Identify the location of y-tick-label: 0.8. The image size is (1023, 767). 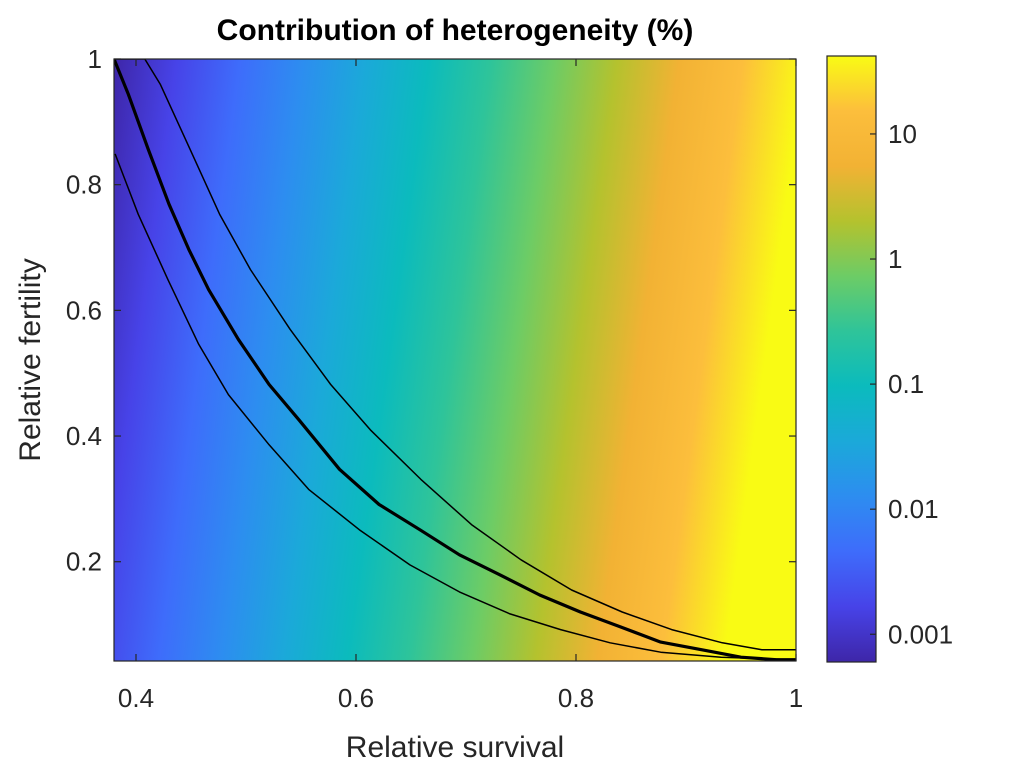
(84, 185).